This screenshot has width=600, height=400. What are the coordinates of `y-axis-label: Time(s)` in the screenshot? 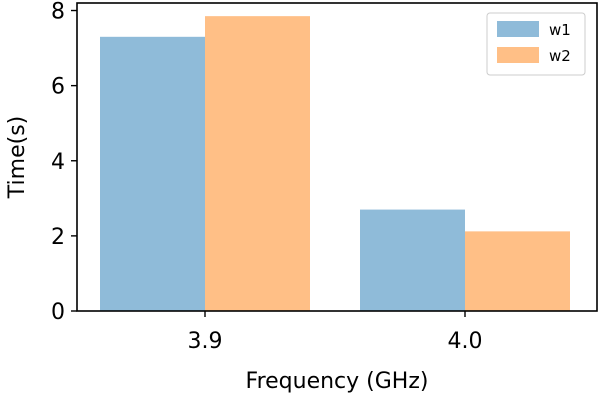 It's located at (17, 157).